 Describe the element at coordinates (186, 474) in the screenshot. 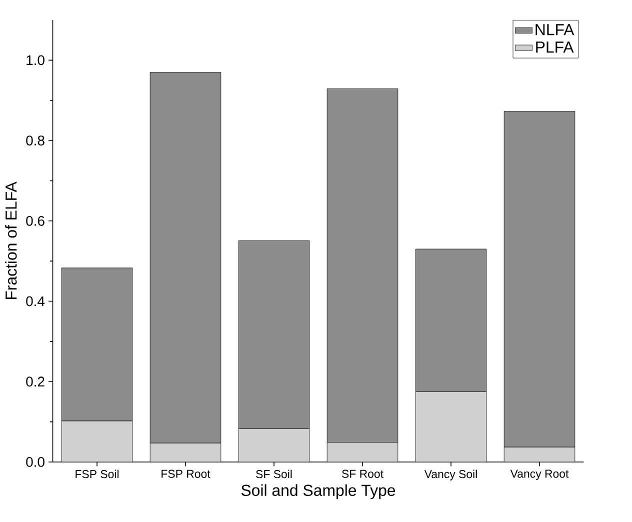

I see `x-tick-label: FSP Root` at that location.